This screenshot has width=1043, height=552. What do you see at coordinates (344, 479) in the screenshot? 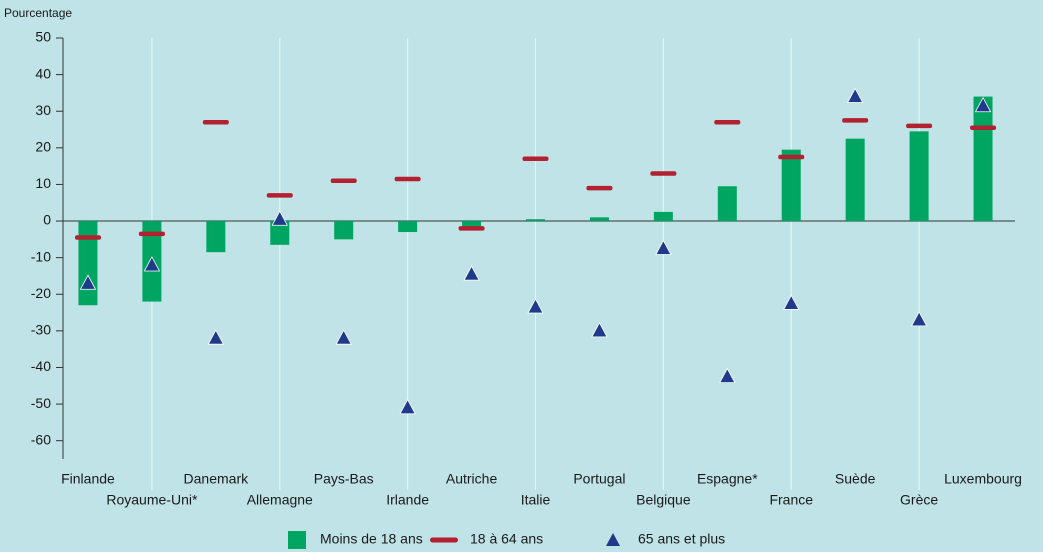
I see `x-tick-label: Pays-Bas` at bounding box center [344, 479].